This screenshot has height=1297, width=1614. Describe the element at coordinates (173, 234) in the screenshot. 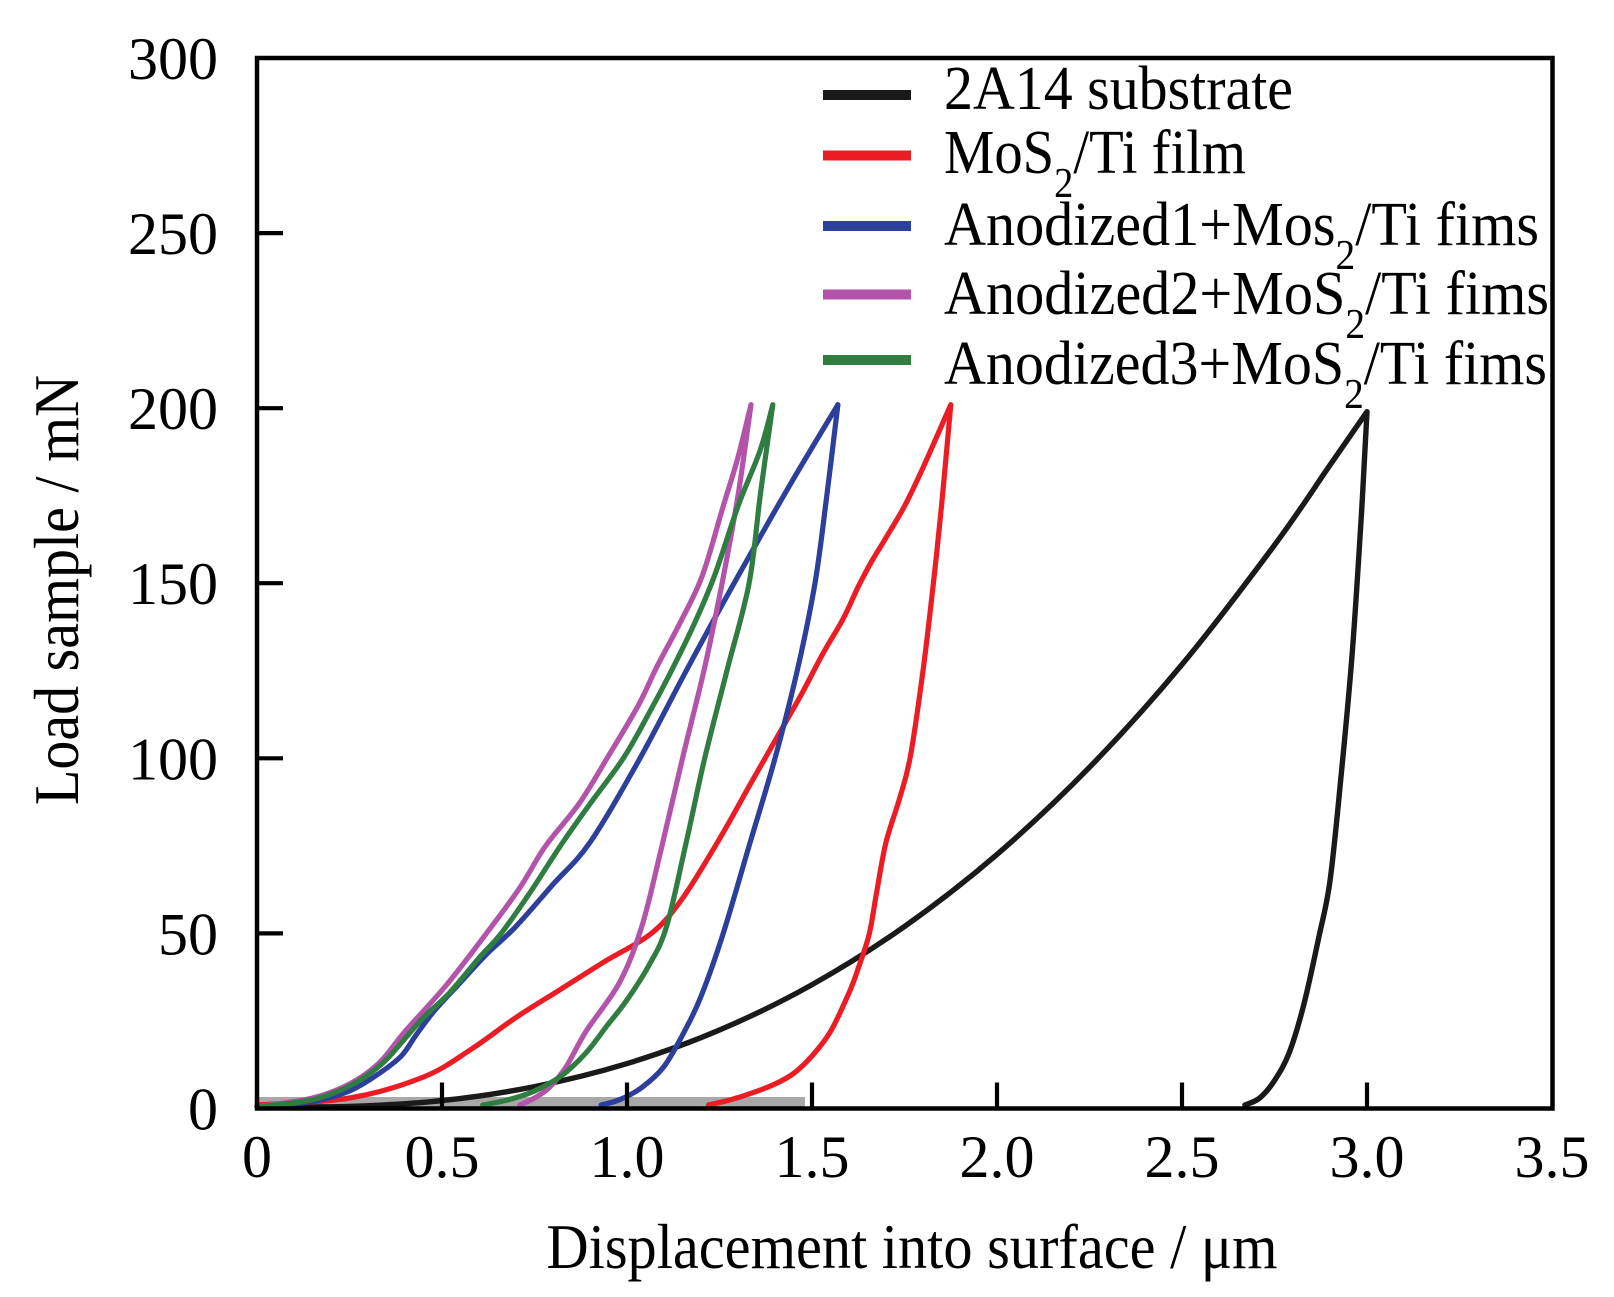

I see `svg-text: 250` at that location.